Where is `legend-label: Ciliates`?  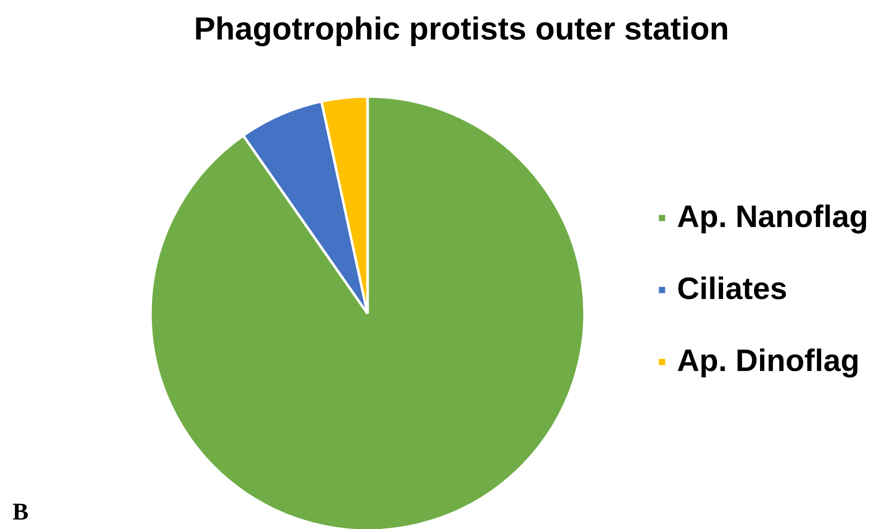
legend-label: Ciliates is located at coordinates (732, 289).